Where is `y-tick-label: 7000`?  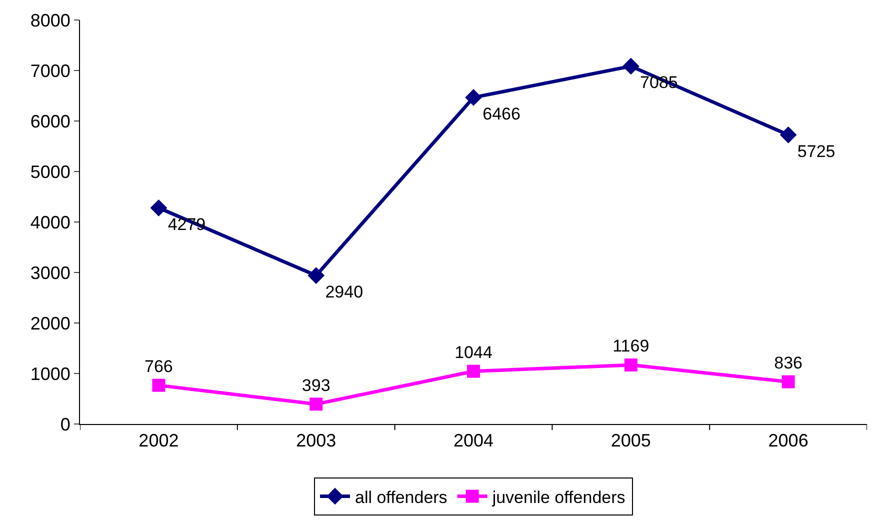 y-tick-label: 7000 is located at coordinates (50, 70).